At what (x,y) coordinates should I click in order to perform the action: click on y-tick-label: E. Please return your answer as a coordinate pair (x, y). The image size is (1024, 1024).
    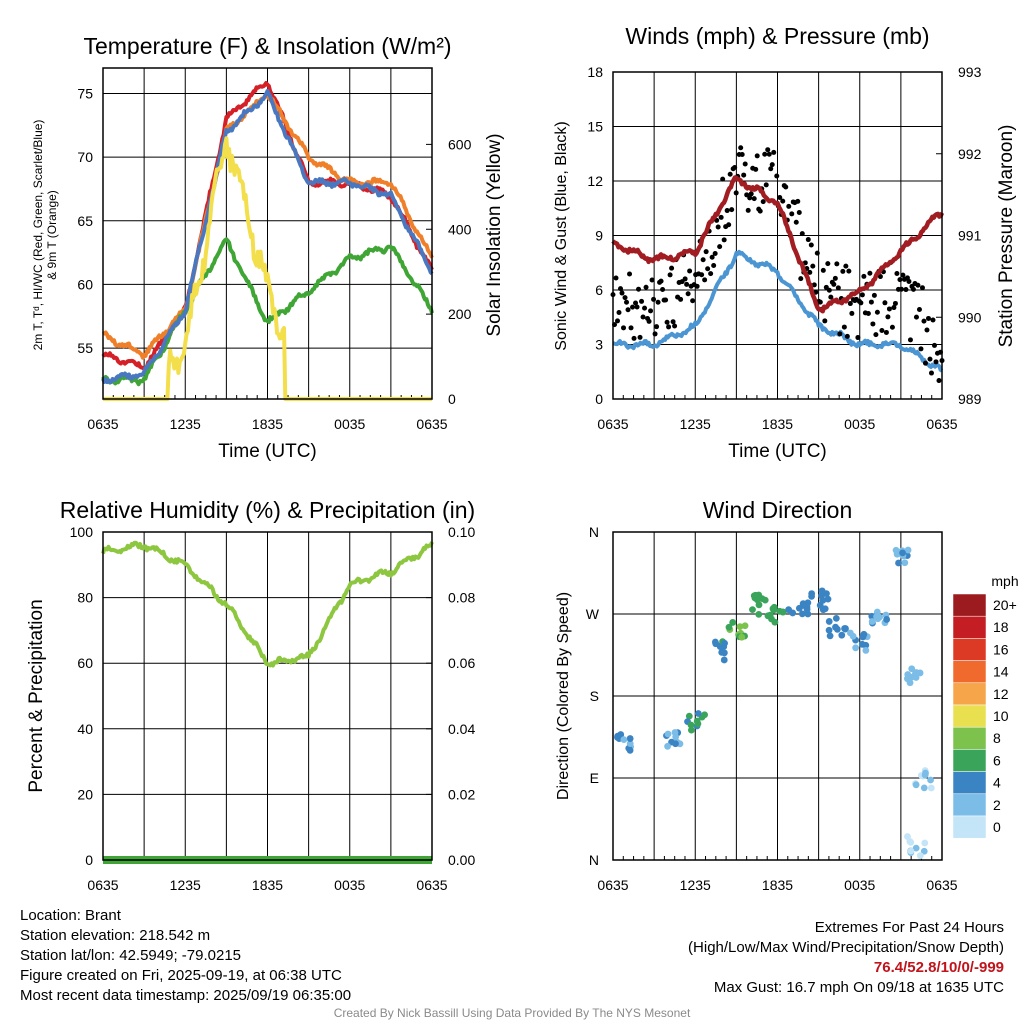
    Looking at the image, I should click on (594, 778).